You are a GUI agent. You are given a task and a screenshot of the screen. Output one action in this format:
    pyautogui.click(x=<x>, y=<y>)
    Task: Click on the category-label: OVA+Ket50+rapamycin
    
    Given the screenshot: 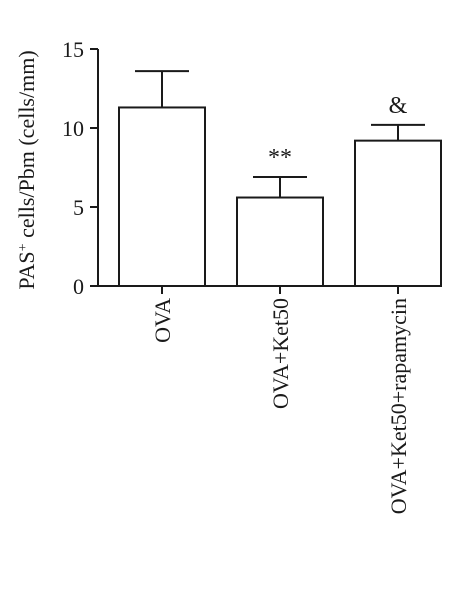 What is the action you would take?
    pyautogui.click(x=398, y=406)
    